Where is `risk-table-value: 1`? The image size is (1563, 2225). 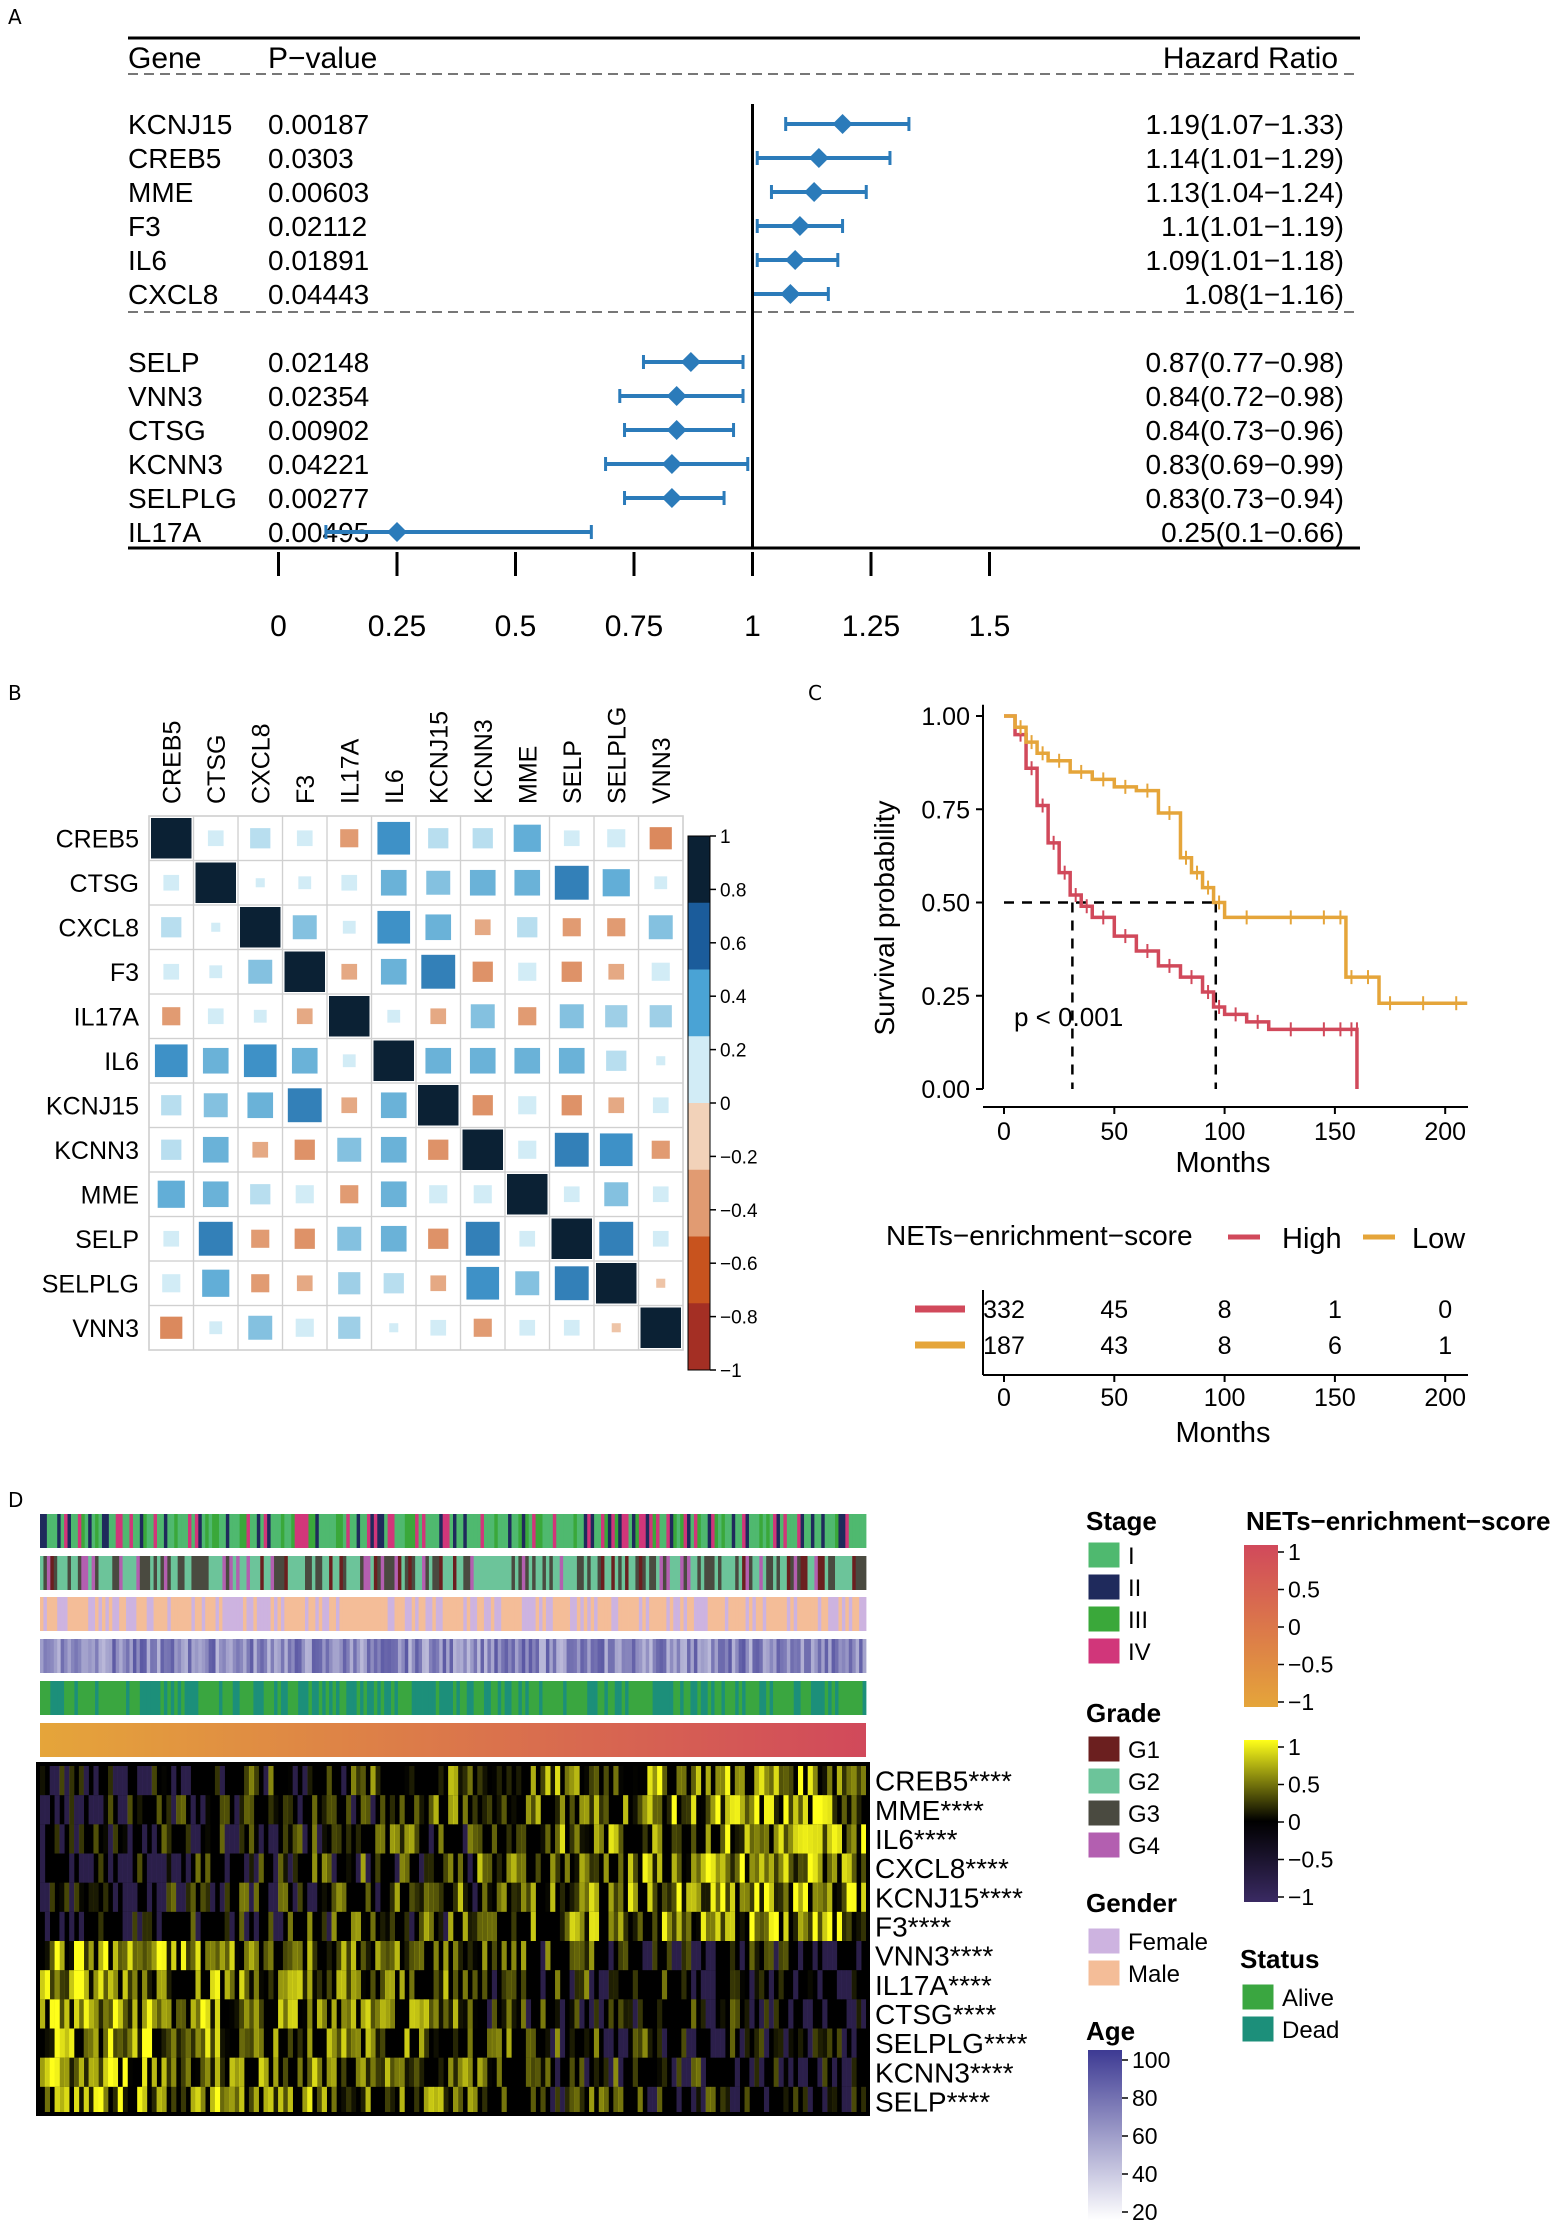
risk-table-value: 1 is located at coordinates (1335, 1310).